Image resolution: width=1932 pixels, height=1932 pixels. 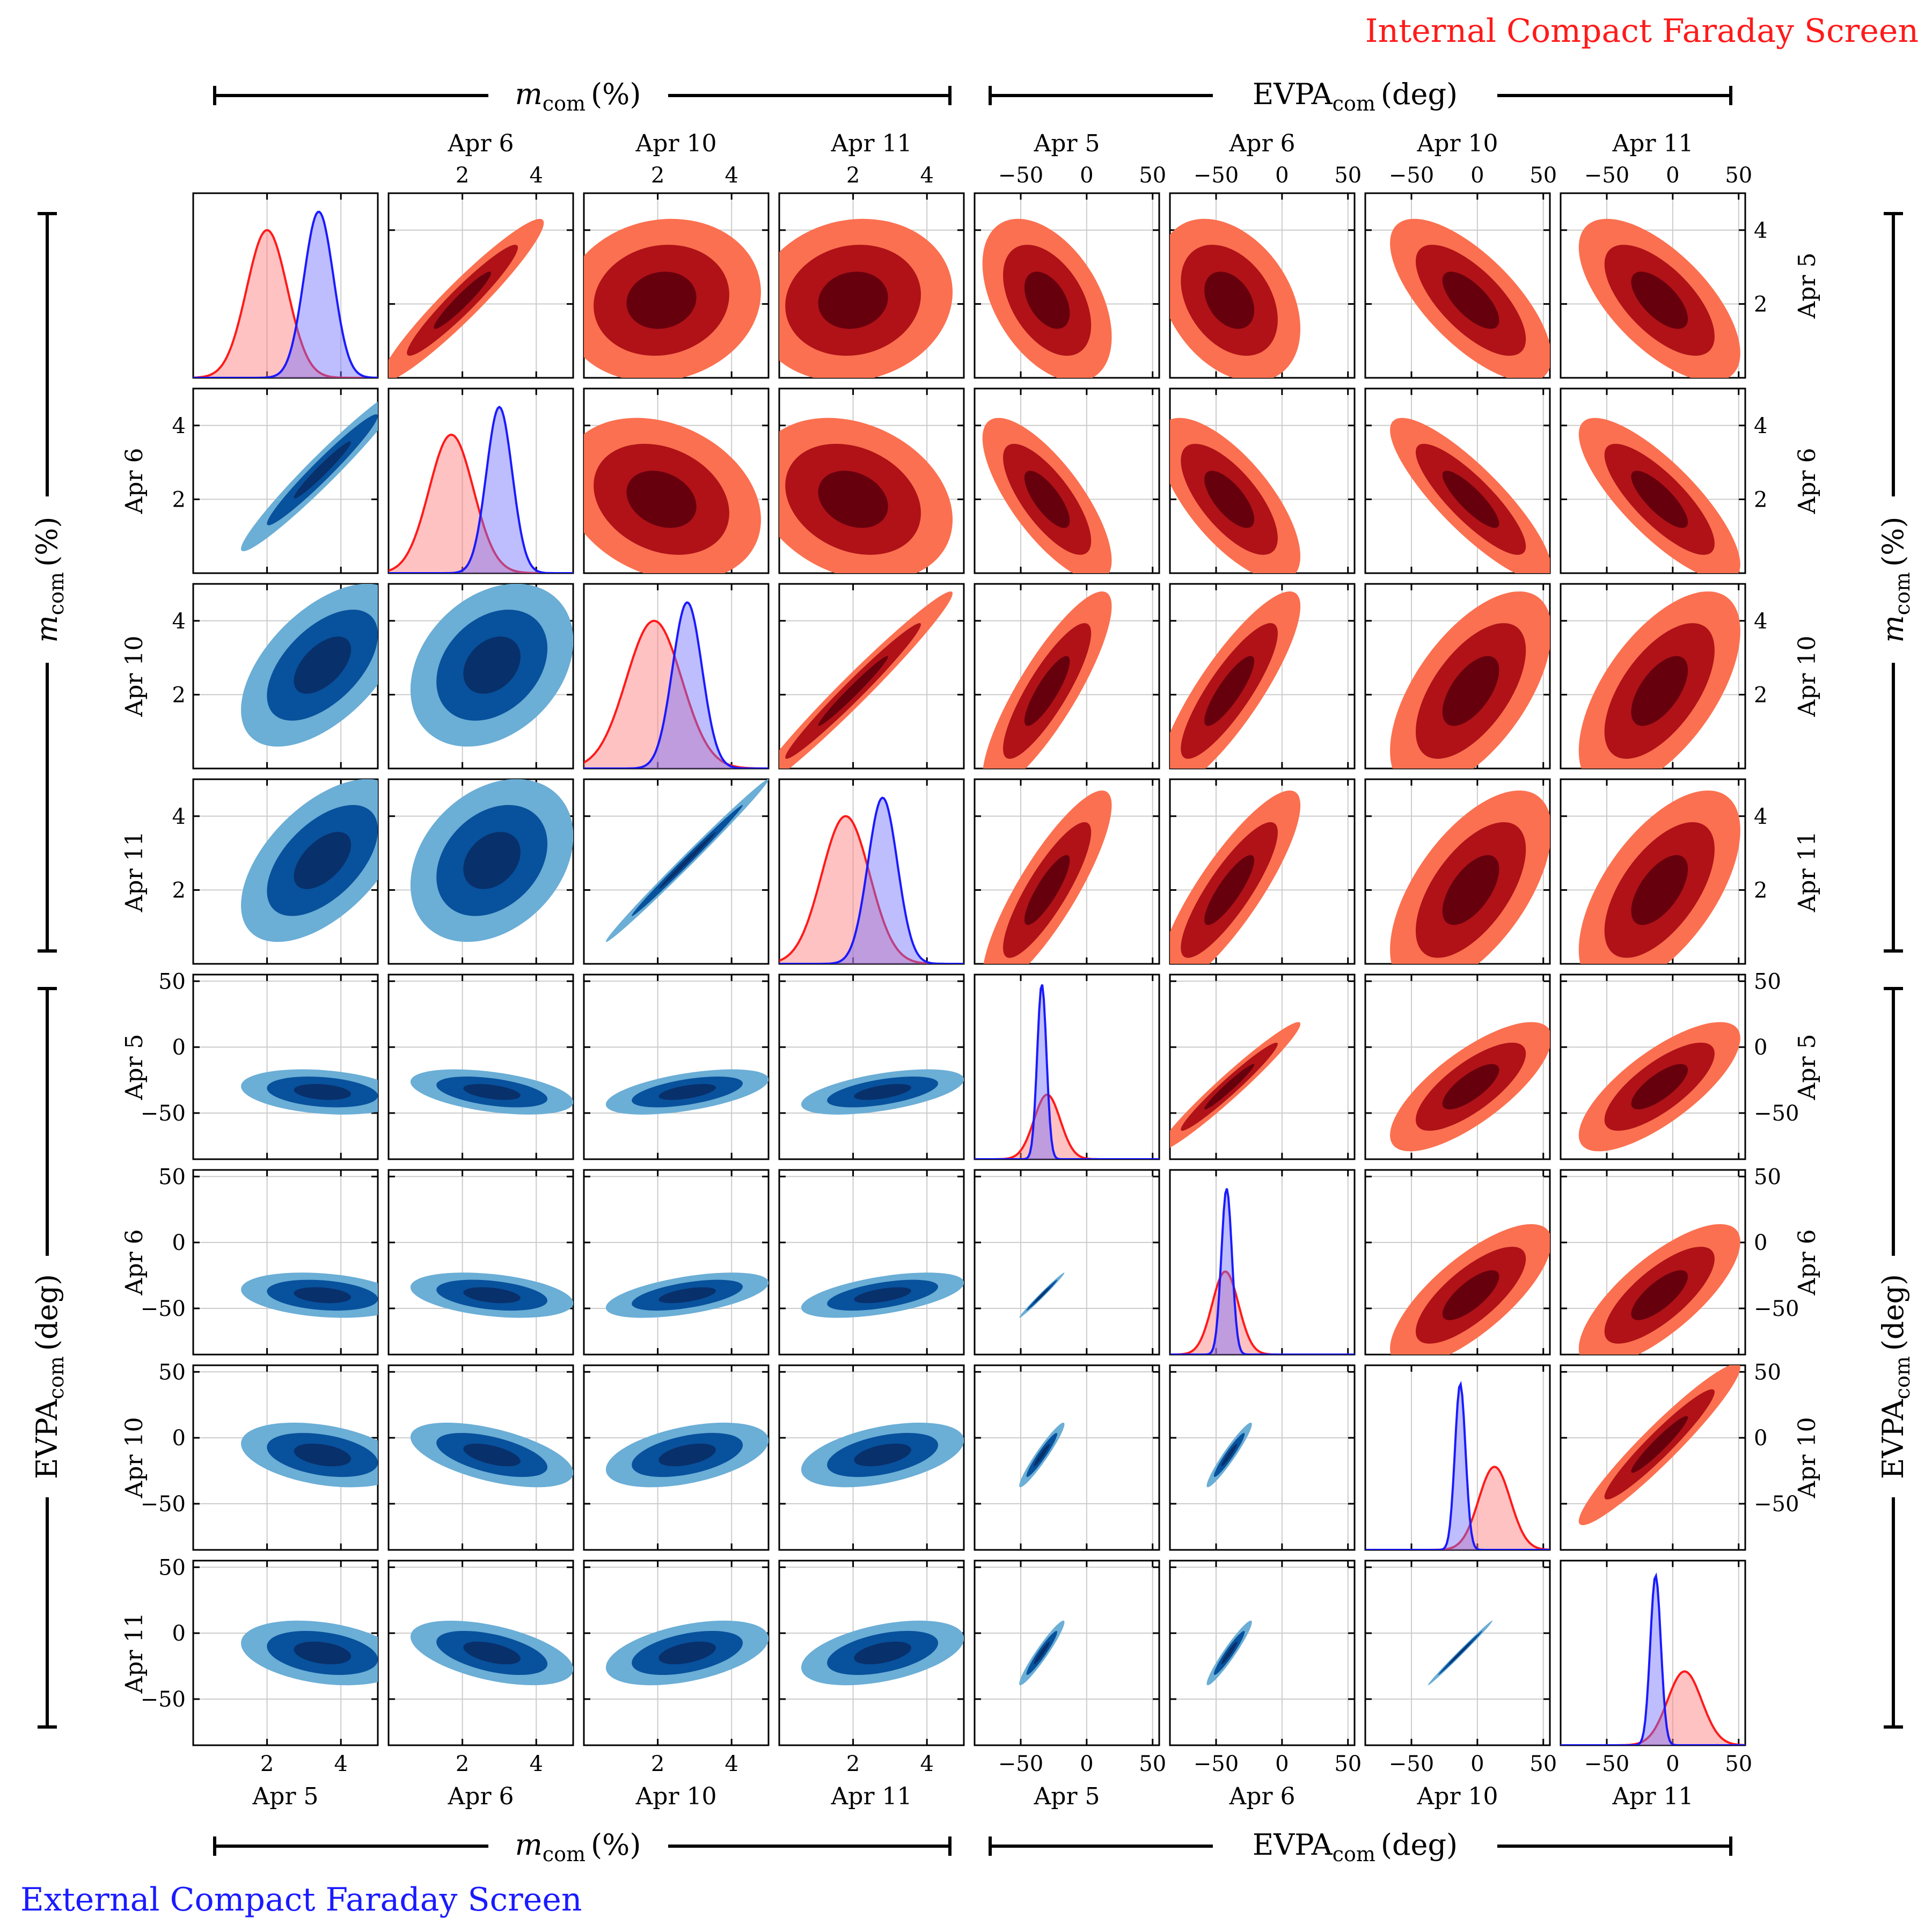 I want to click on right-tick-label: −50, so click(x=1776, y=1113).